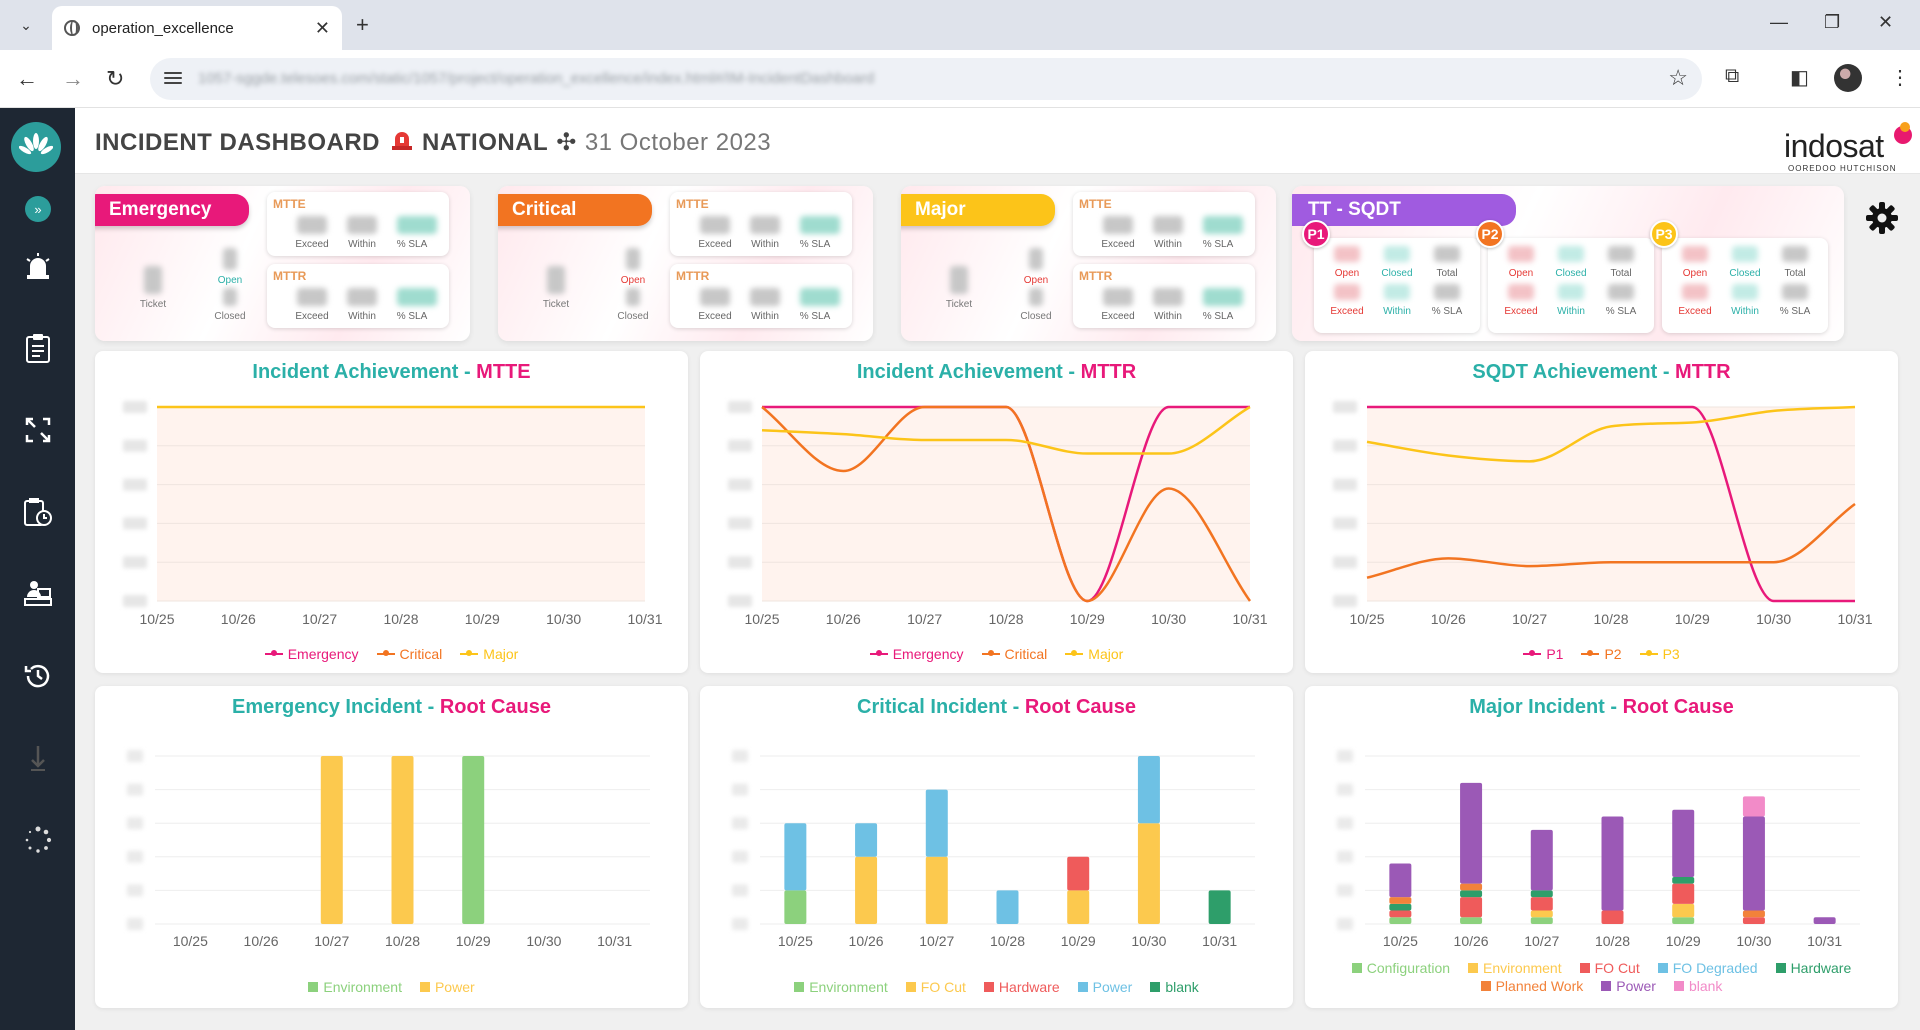 Image resolution: width=1920 pixels, height=1030 pixels. I want to click on minimize-button: —, so click(1779, 22).